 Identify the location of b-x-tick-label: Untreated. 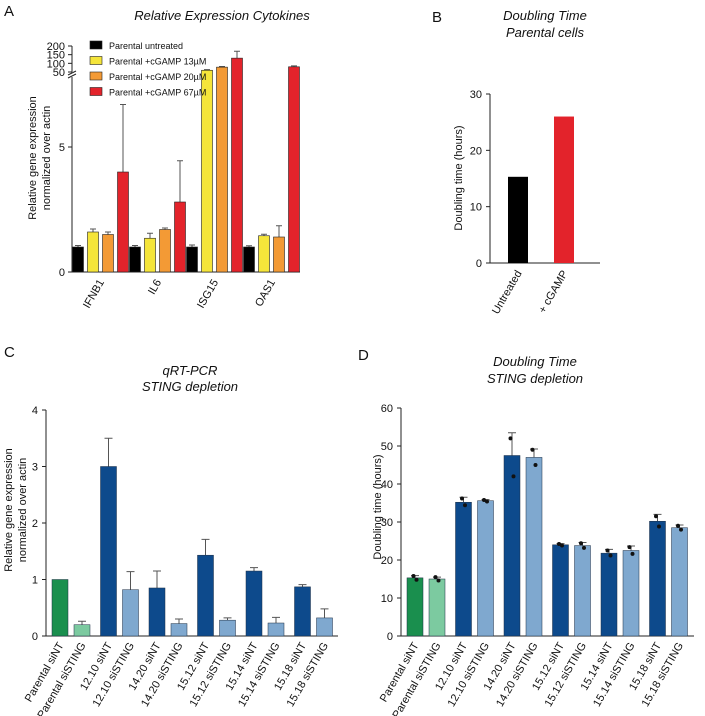
(507, 293).